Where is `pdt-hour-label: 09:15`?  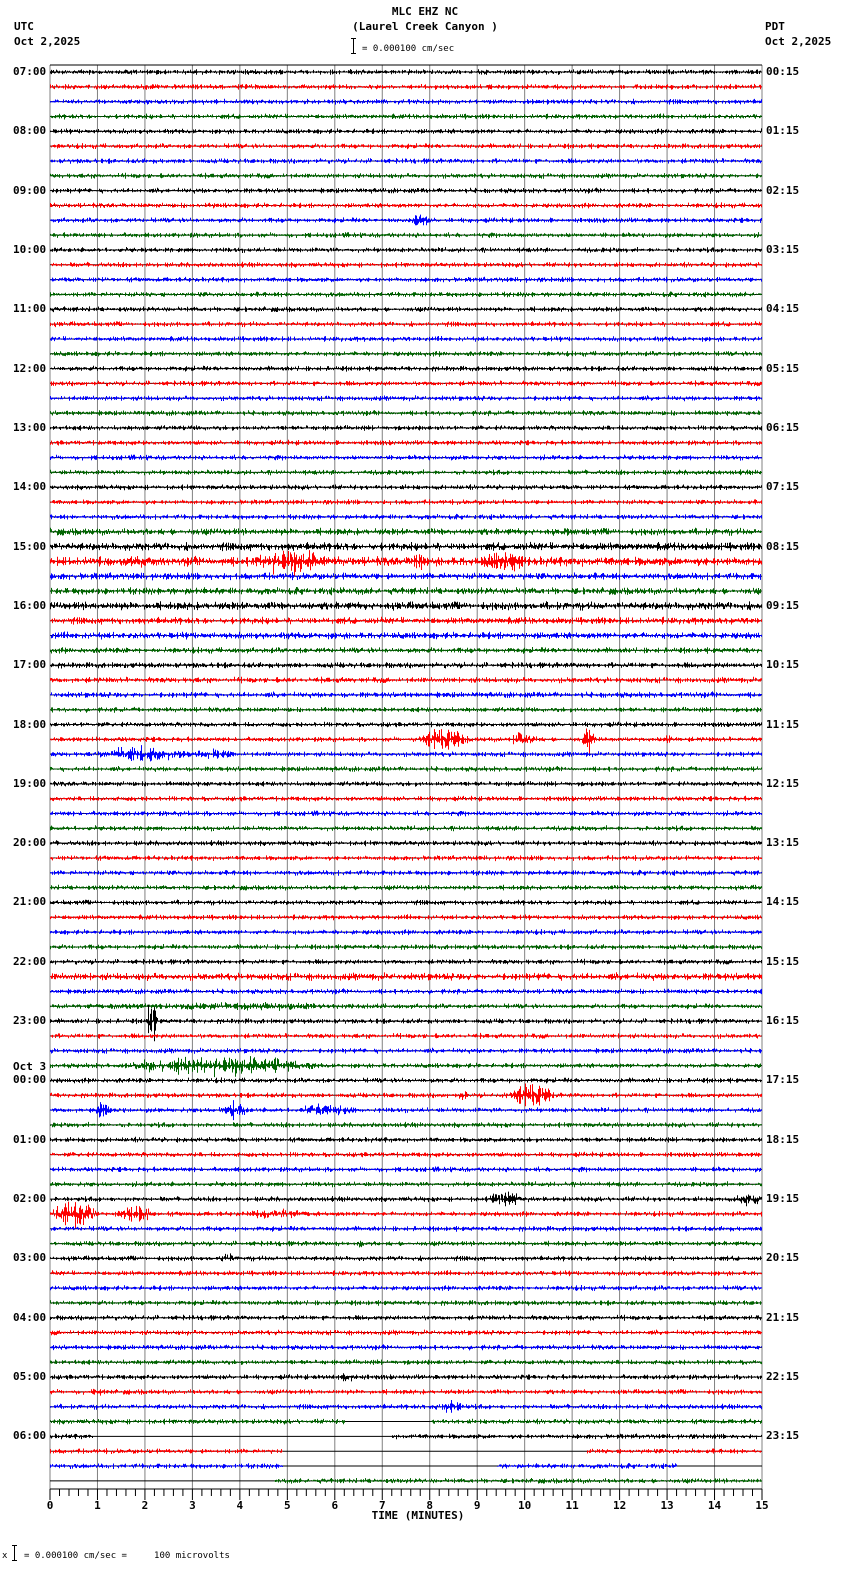
pdt-hour-label: 09:15 is located at coordinates (783, 605).